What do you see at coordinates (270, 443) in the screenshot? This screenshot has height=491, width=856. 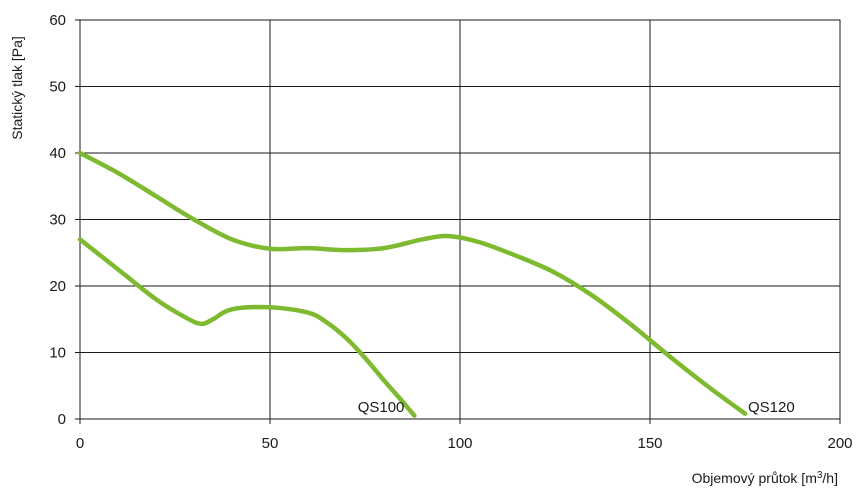 I see `x-tick-label: 50` at bounding box center [270, 443].